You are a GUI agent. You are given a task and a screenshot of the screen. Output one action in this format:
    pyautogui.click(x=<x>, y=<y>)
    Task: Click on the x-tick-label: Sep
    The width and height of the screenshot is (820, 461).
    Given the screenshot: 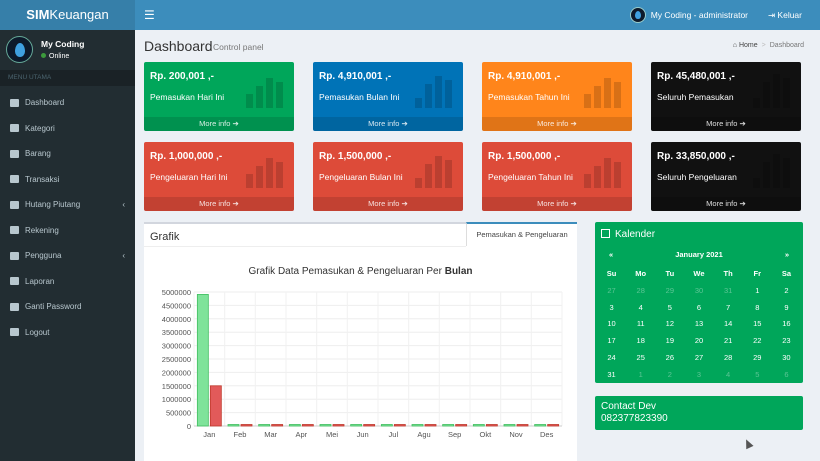 What is the action you would take?
    pyautogui.click(x=454, y=434)
    